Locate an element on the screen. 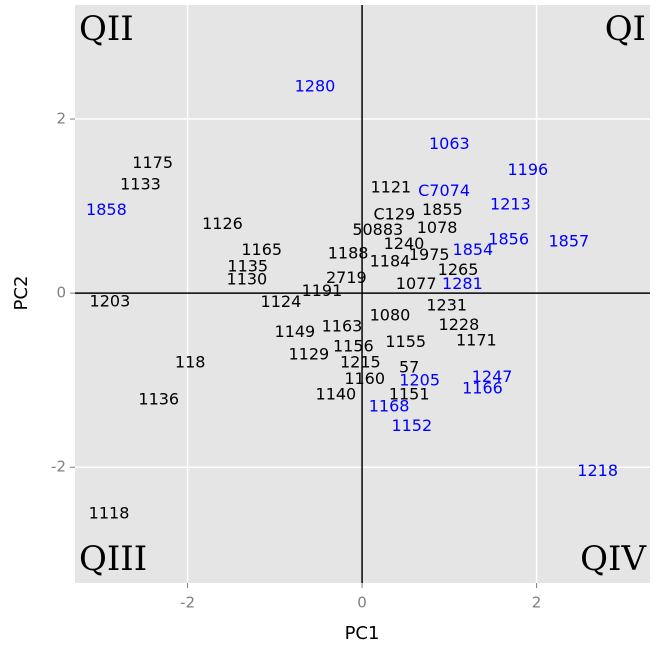 The height and width of the screenshot is (652, 659). point-label: 1130 is located at coordinates (247, 279).